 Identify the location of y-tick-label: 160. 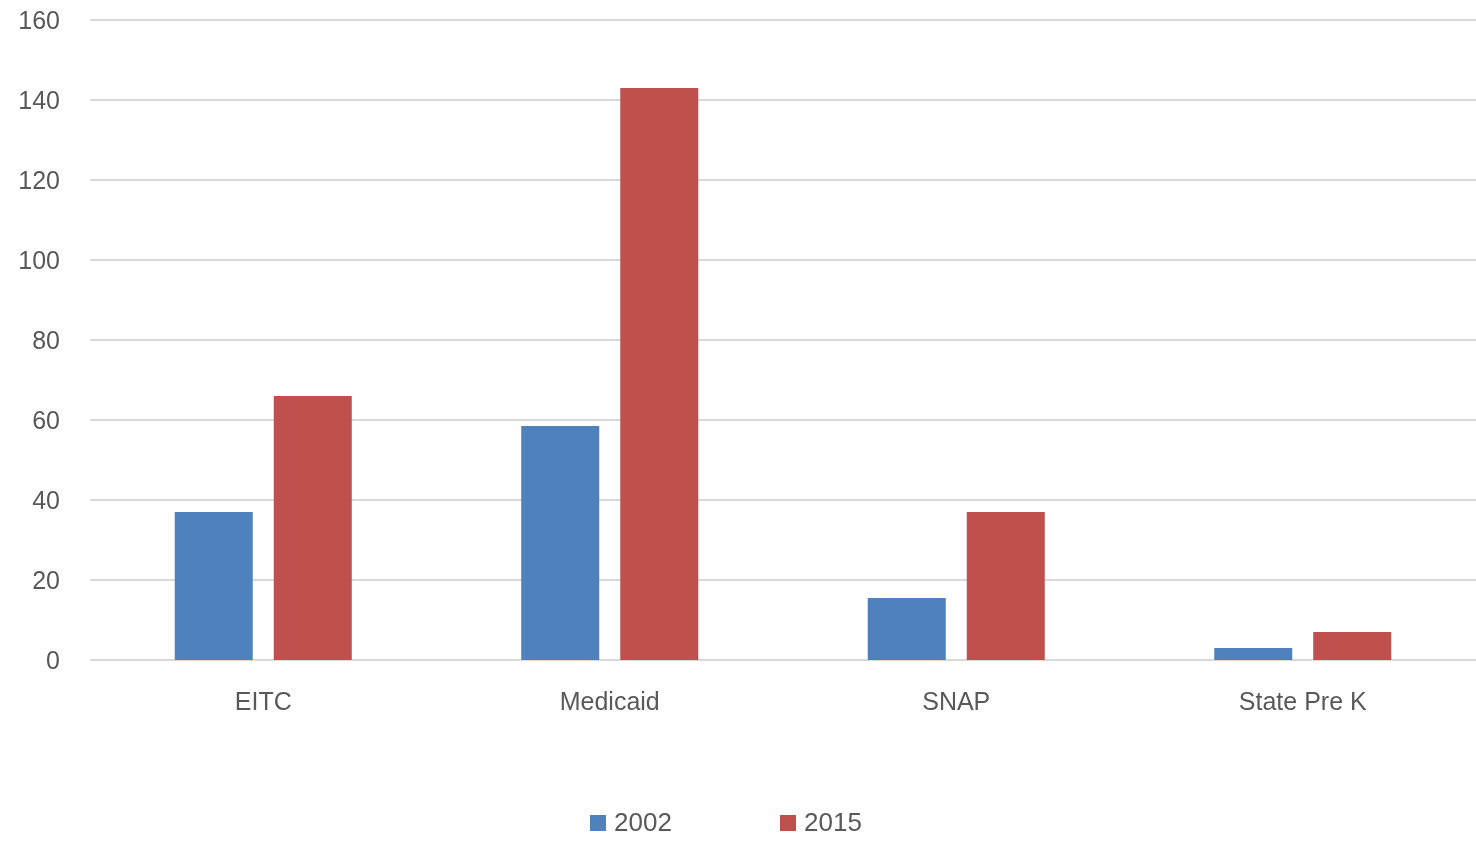
(39, 19).